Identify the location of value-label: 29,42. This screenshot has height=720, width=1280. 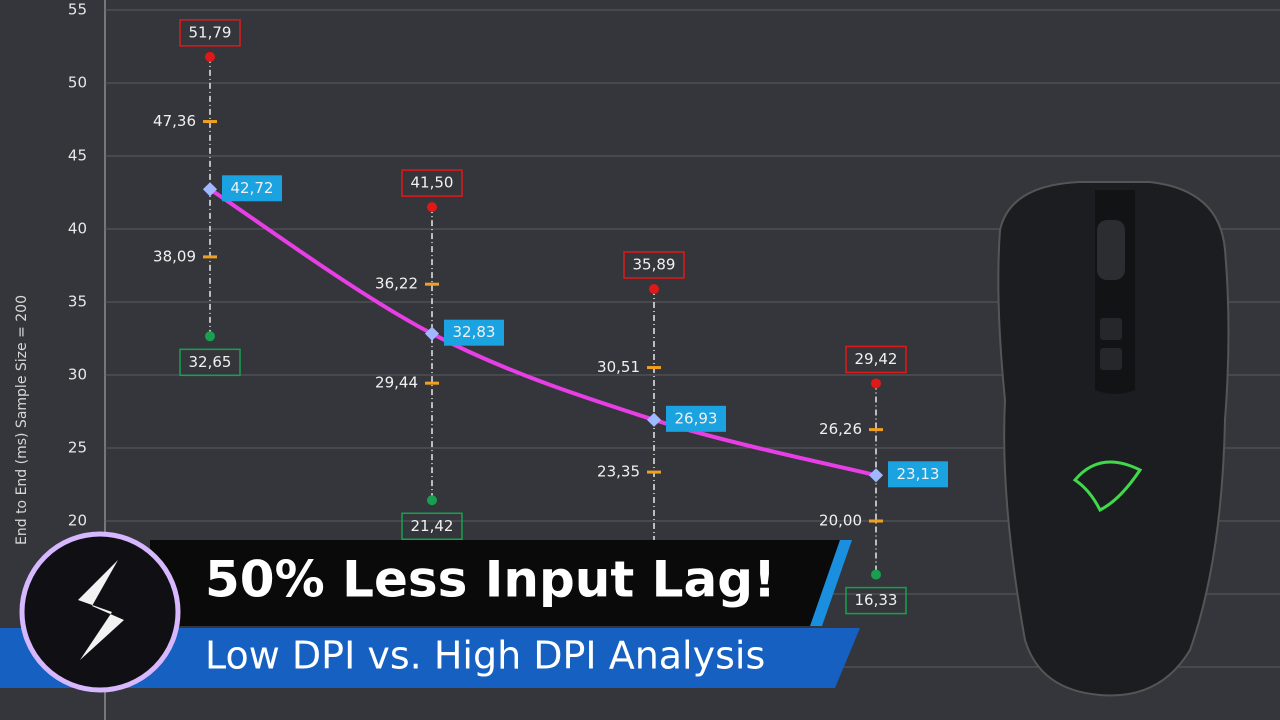
(876, 359).